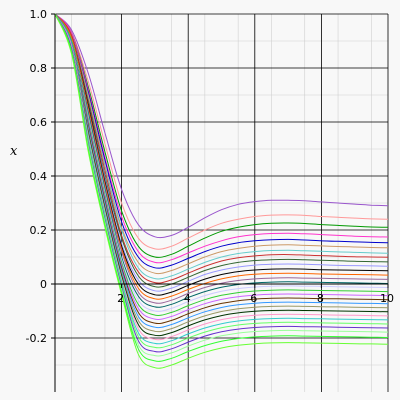 Image resolution: width=400 pixels, height=400 pixels. I want to click on y-tick-label: 0.4, so click(39, 176).